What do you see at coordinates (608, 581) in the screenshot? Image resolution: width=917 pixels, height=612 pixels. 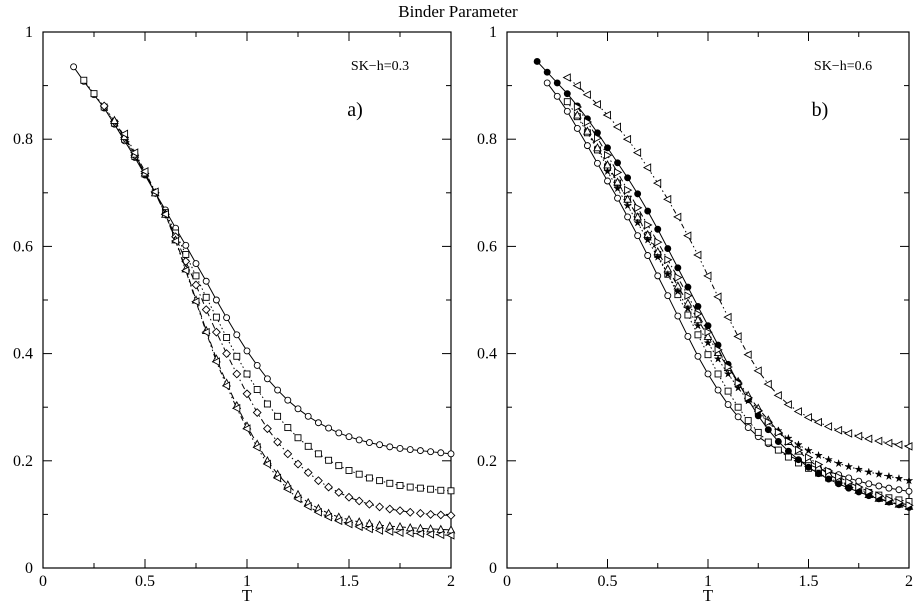 I see `x-tick-label: 0.5` at bounding box center [608, 581].